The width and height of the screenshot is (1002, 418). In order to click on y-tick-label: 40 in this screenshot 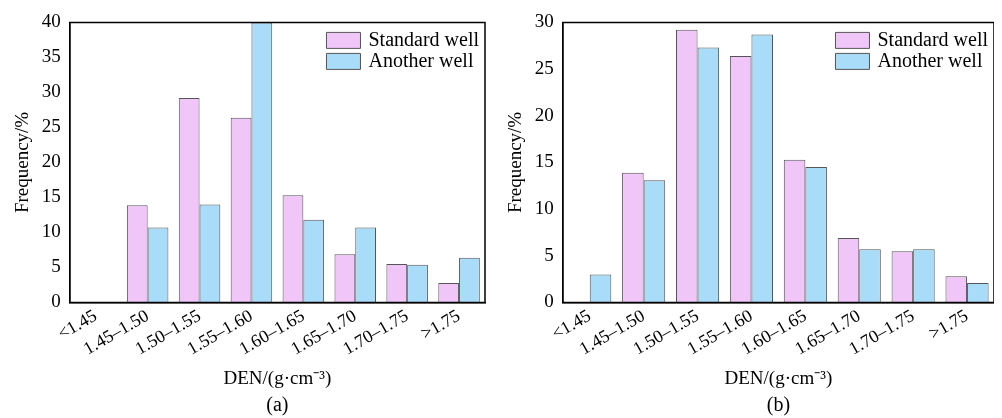, I will do `click(51, 21)`.